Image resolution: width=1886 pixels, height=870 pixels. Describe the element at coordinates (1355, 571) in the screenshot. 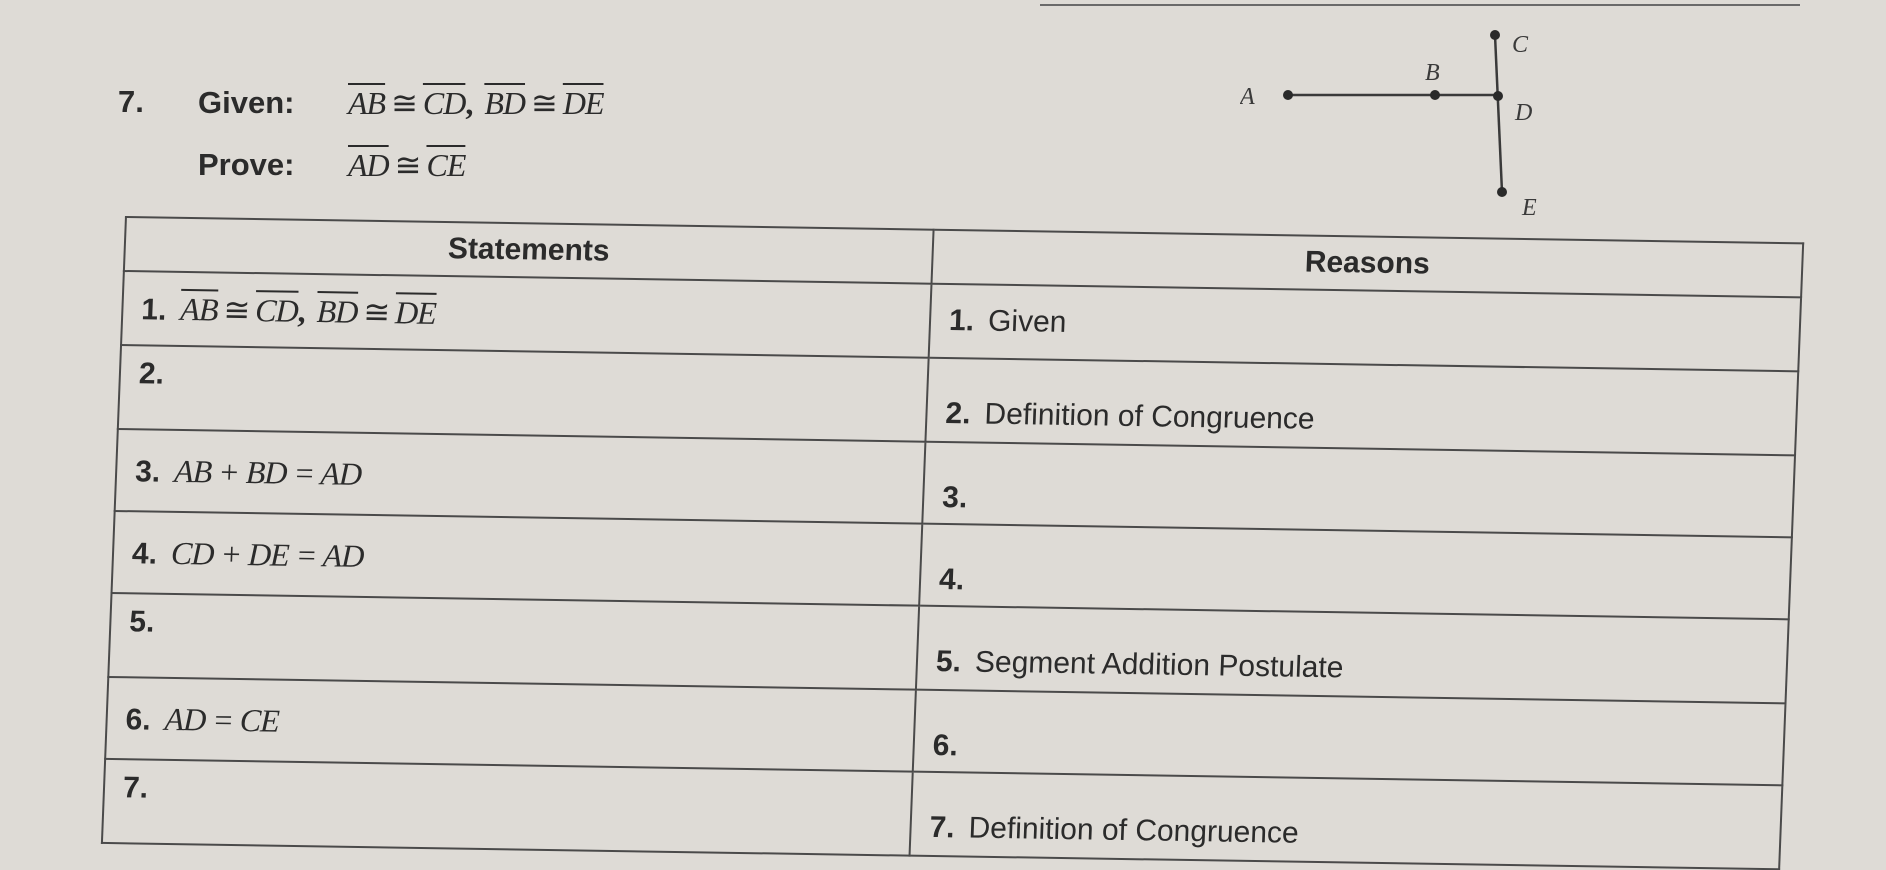

I see `reason-cell: 4.` at that location.